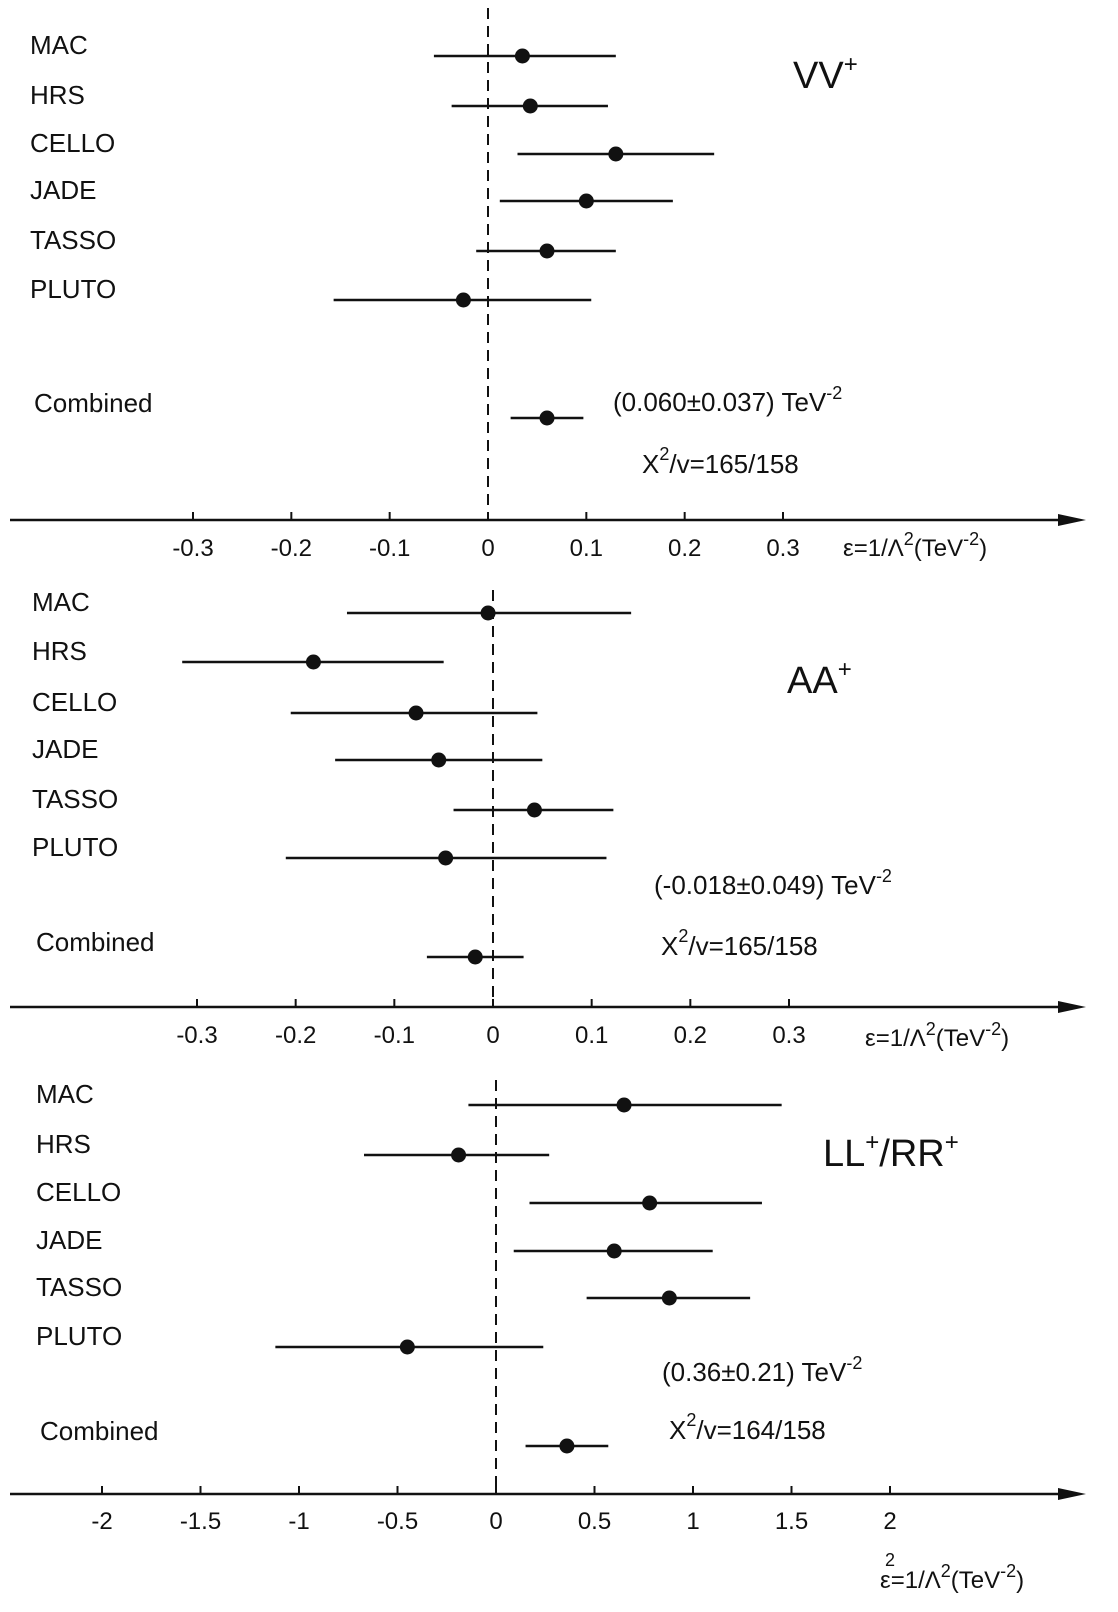 The image size is (1118, 1612). I want to click on tick-label: 1.5, so click(791, 1521).